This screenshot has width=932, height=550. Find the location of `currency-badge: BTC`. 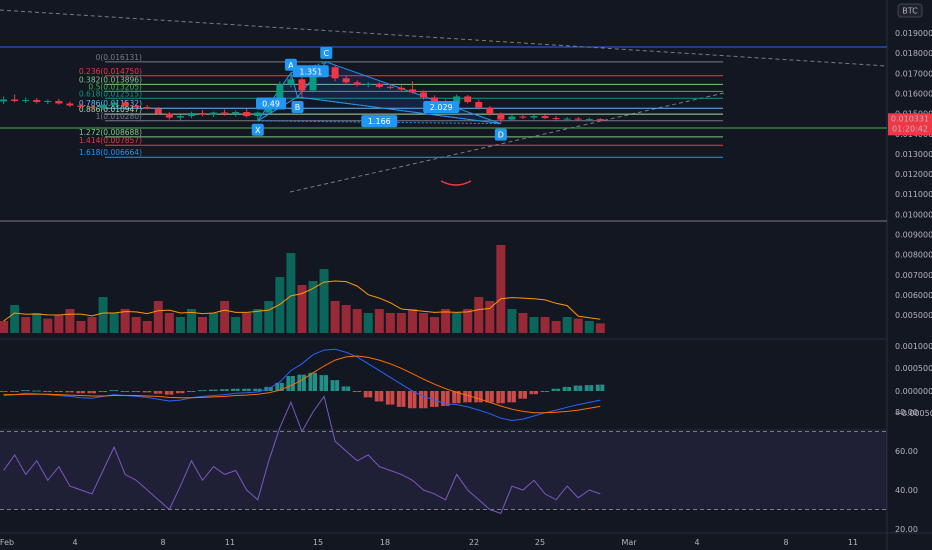

currency-badge: BTC is located at coordinates (910, 10).